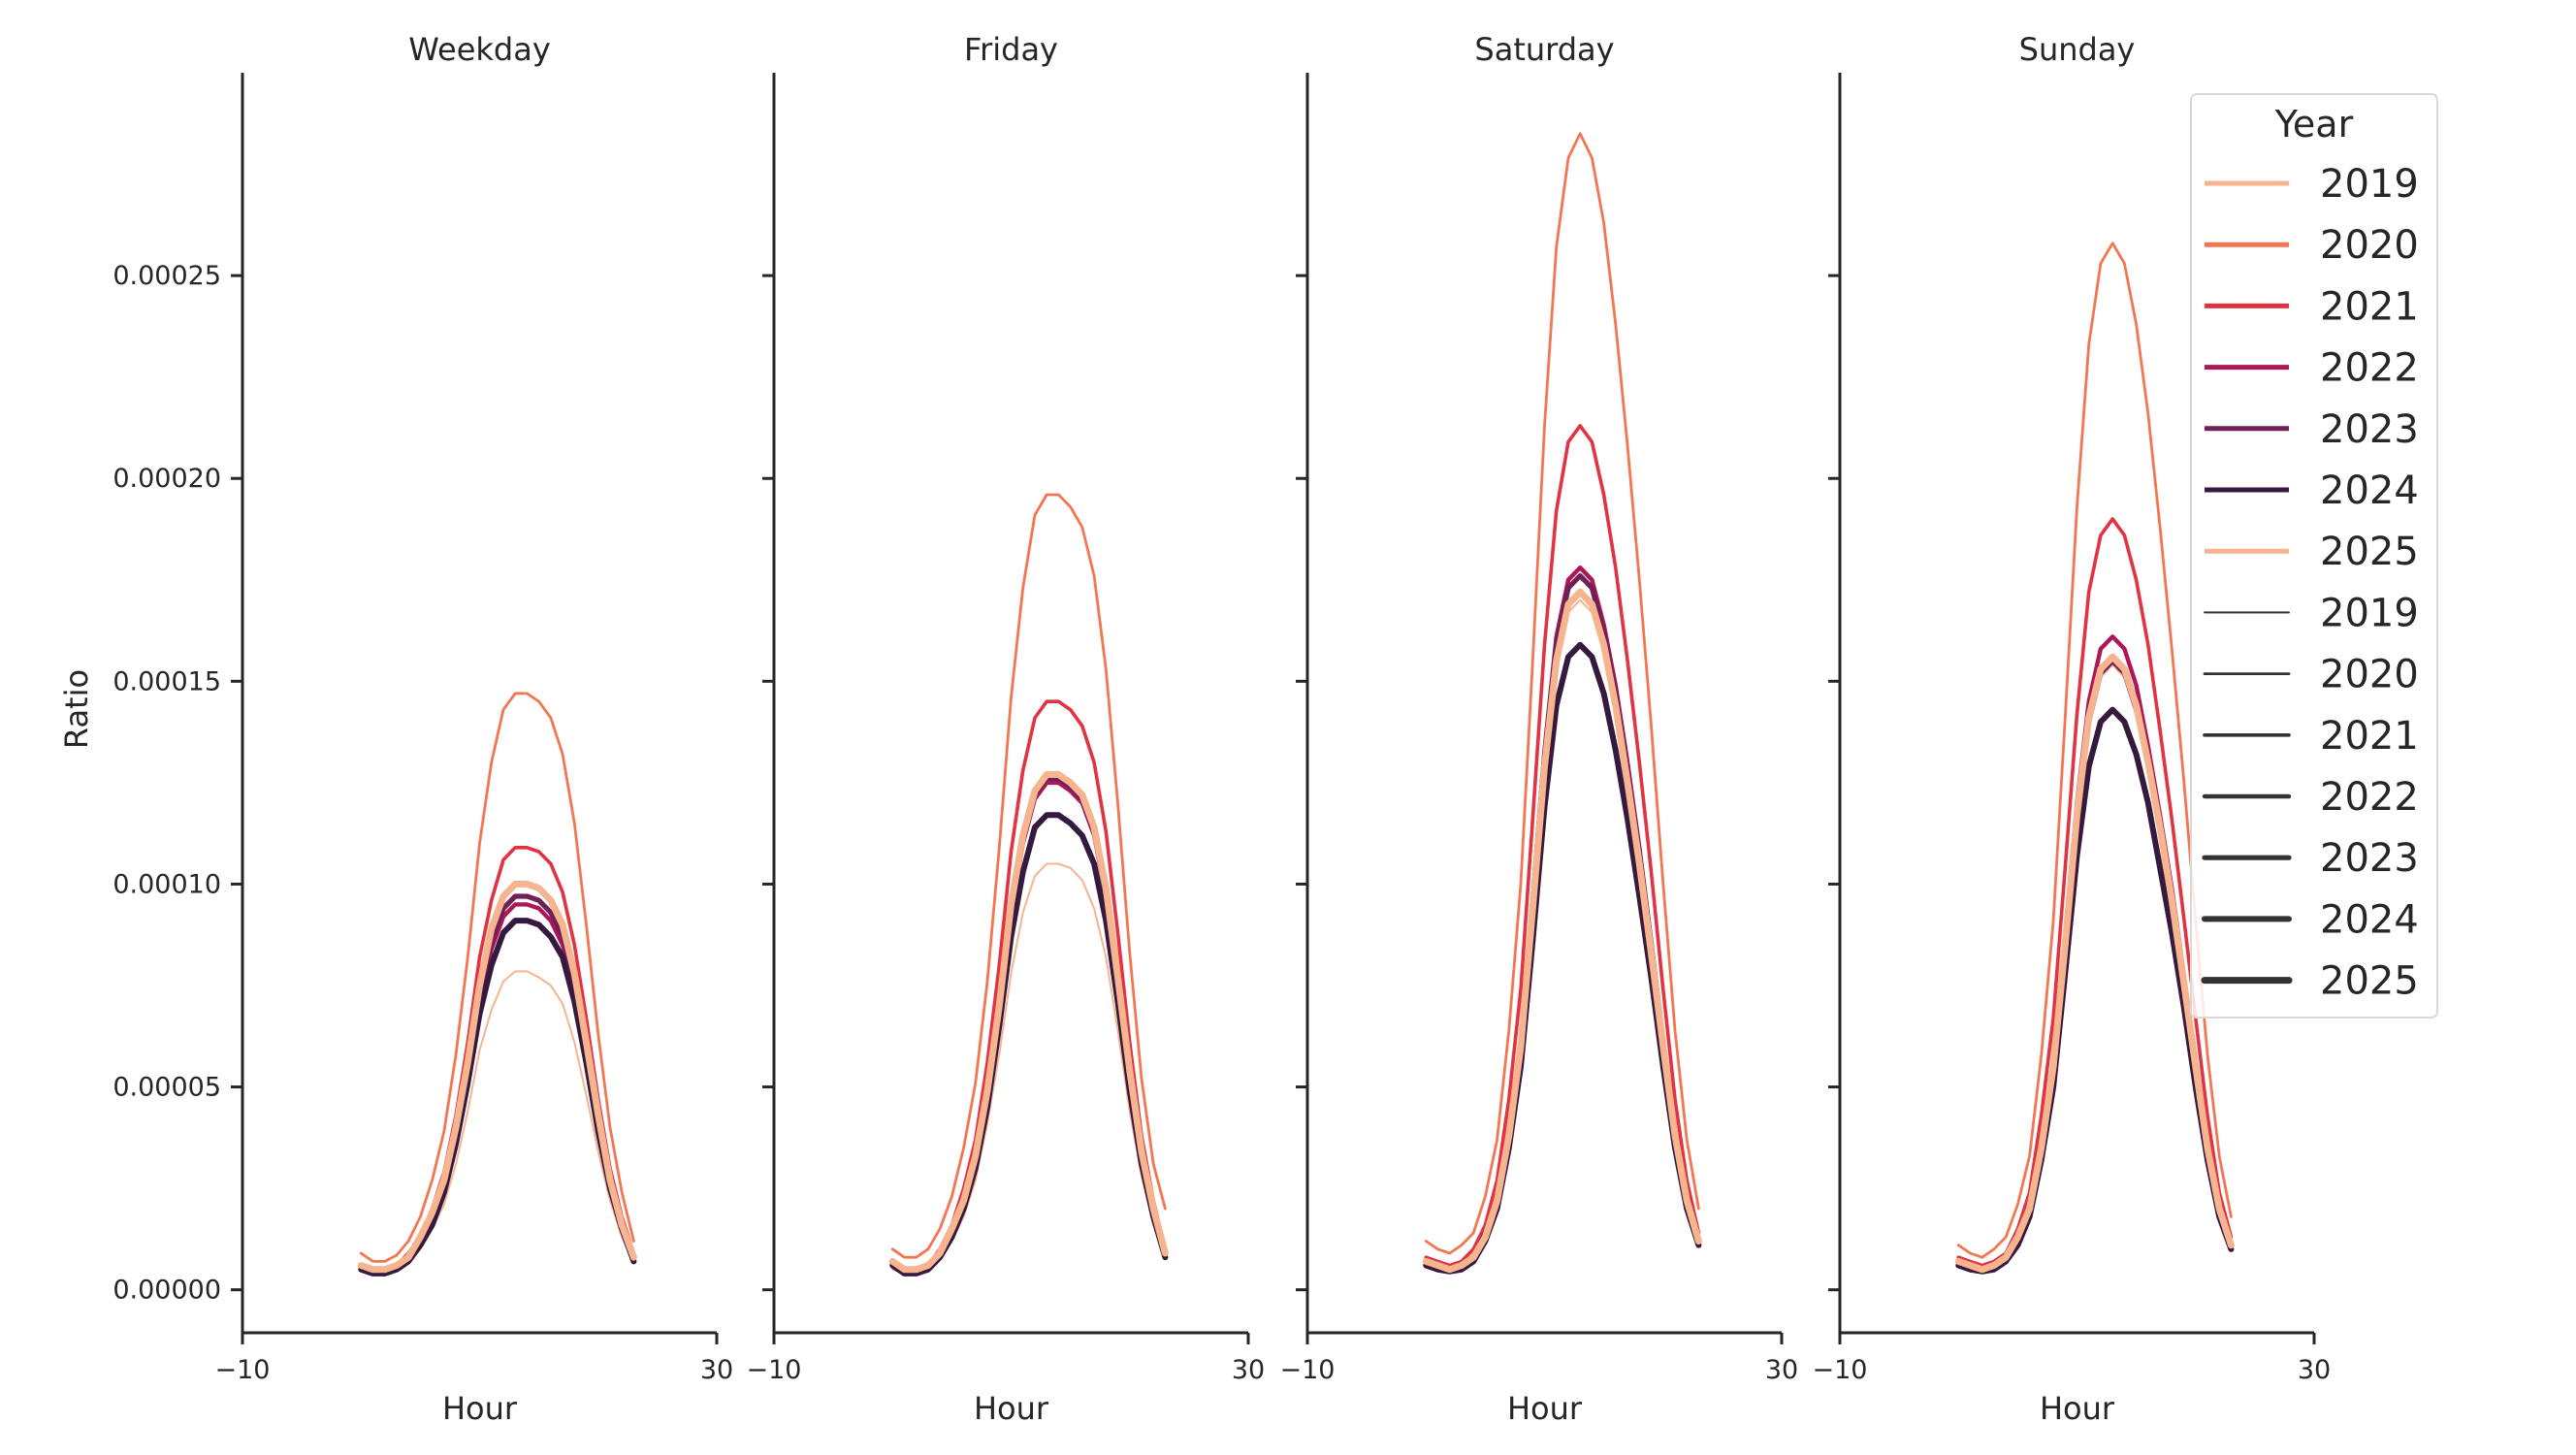 The width and height of the screenshot is (2576, 1455). What do you see at coordinates (1544, 49) in the screenshot?
I see `panel-title: Saturday` at bounding box center [1544, 49].